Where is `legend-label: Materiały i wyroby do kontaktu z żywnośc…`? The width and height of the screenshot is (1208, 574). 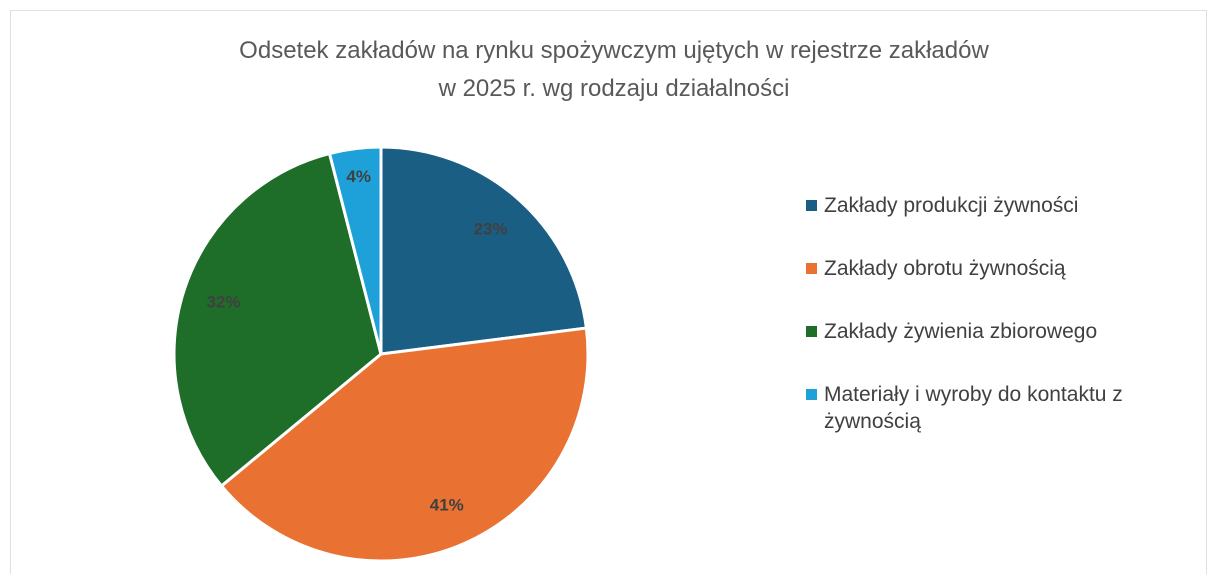 legend-label: Materiały i wyroby do kontaktu z żywnośc… is located at coordinates (973, 408).